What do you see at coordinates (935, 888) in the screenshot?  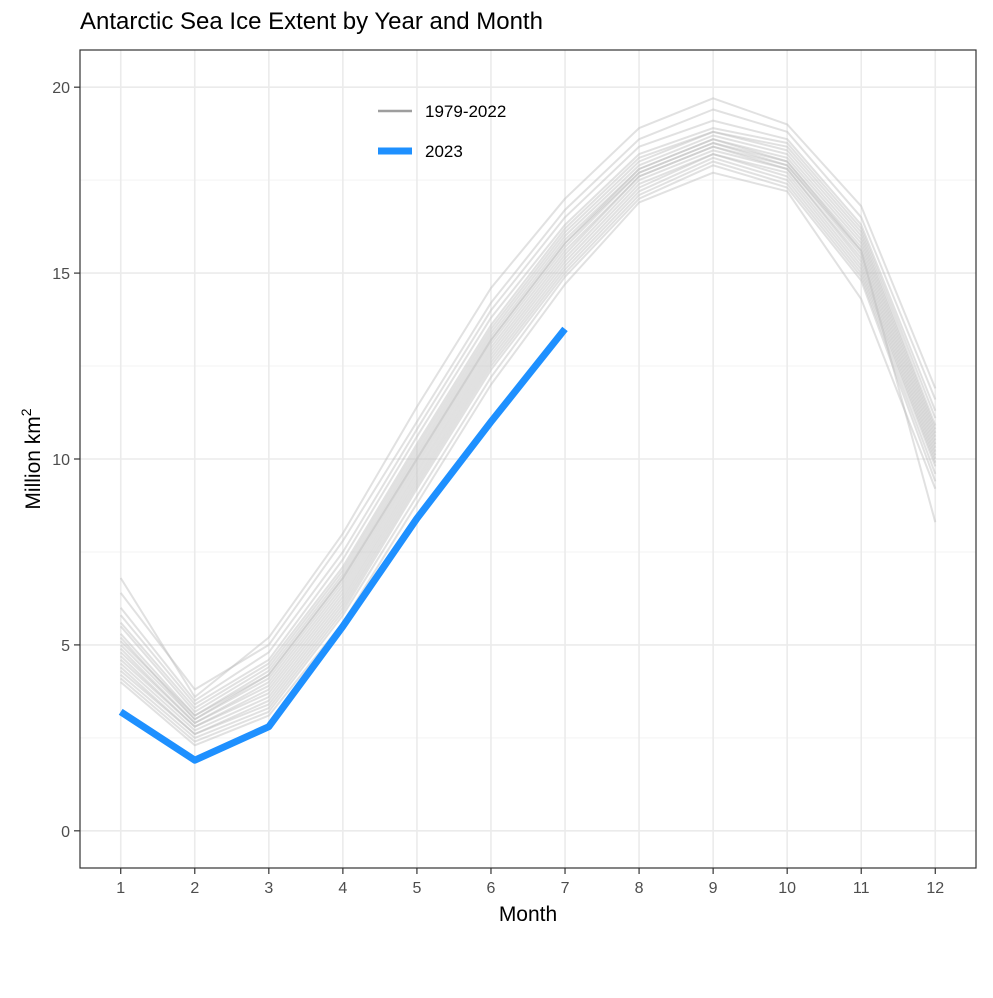 I see `x-tick-label: 12` at bounding box center [935, 888].